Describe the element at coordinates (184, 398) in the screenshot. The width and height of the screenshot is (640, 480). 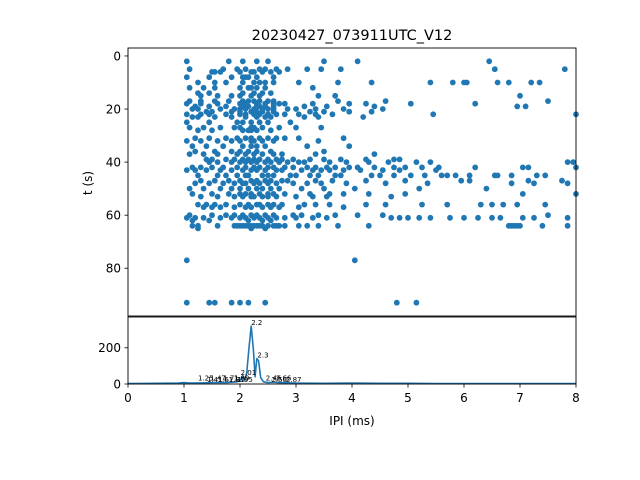
I see `histogram-x-tick-label: 1` at that location.